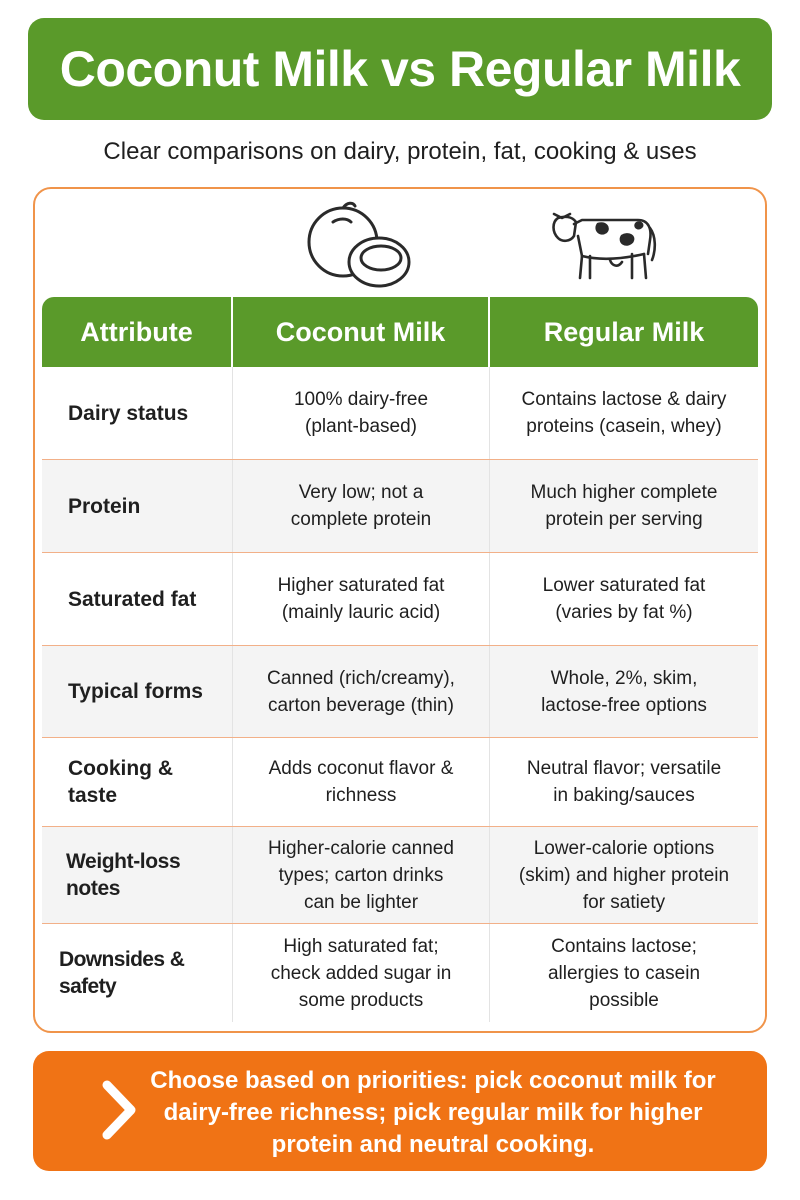 The height and width of the screenshot is (1200, 800). Describe the element at coordinates (137, 599) in the screenshot. I see `row-attribute: Saturated fat` at that location.